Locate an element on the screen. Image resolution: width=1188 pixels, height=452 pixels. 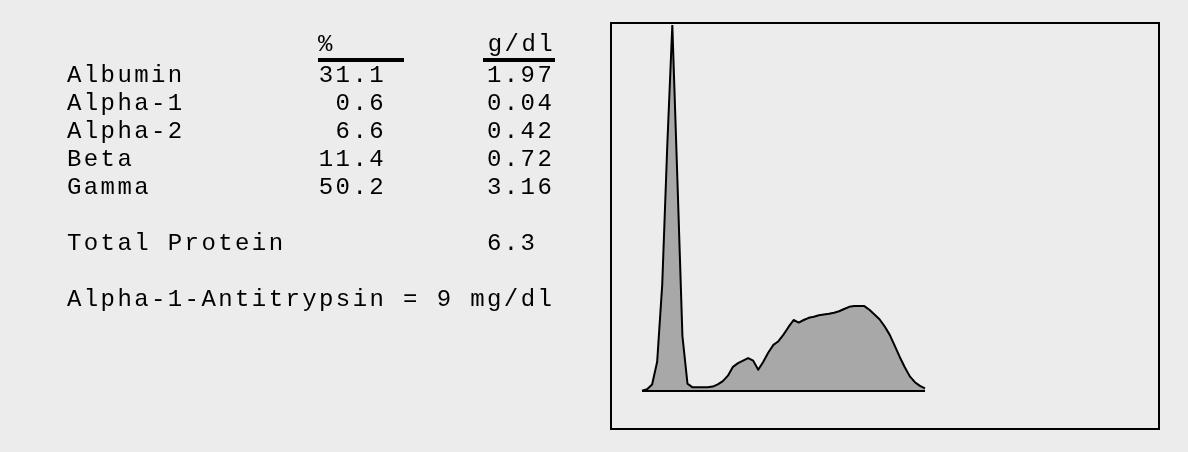
category-label: Gamma is located at coordinates (109, 188).